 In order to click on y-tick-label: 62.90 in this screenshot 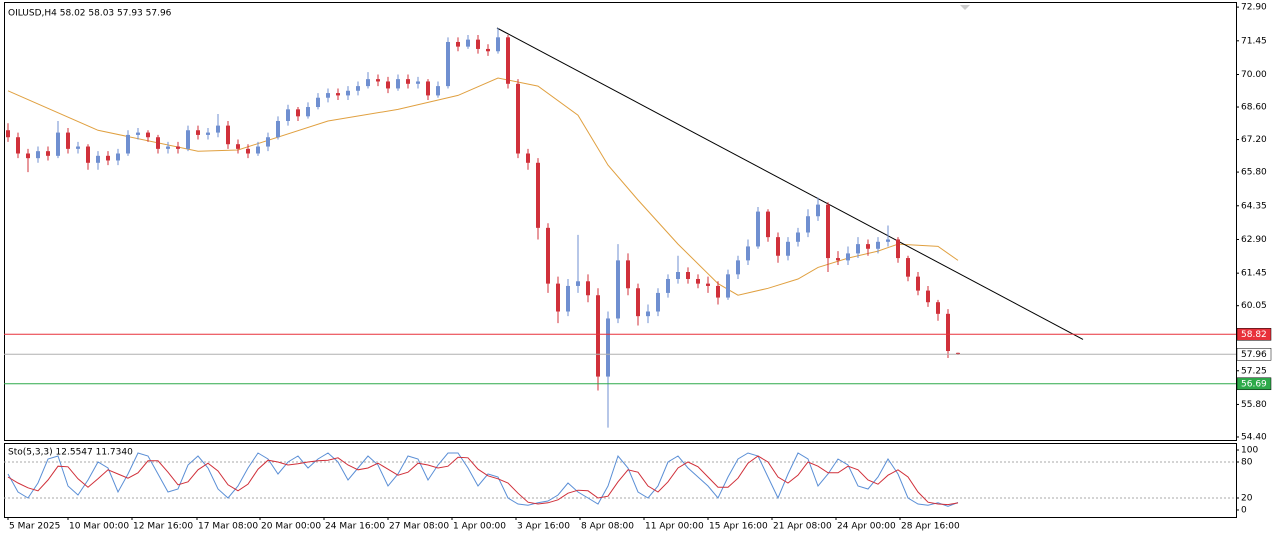, I will do `click(1254, 240)`.